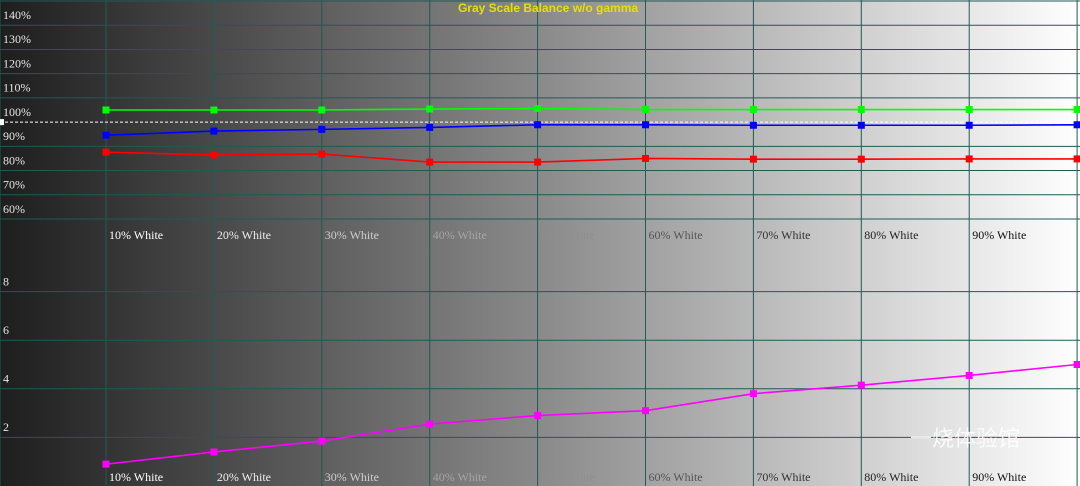 This screenshot has height=486, width=1080. I want to click on y-tick-label: 60%, so click(14, 209).